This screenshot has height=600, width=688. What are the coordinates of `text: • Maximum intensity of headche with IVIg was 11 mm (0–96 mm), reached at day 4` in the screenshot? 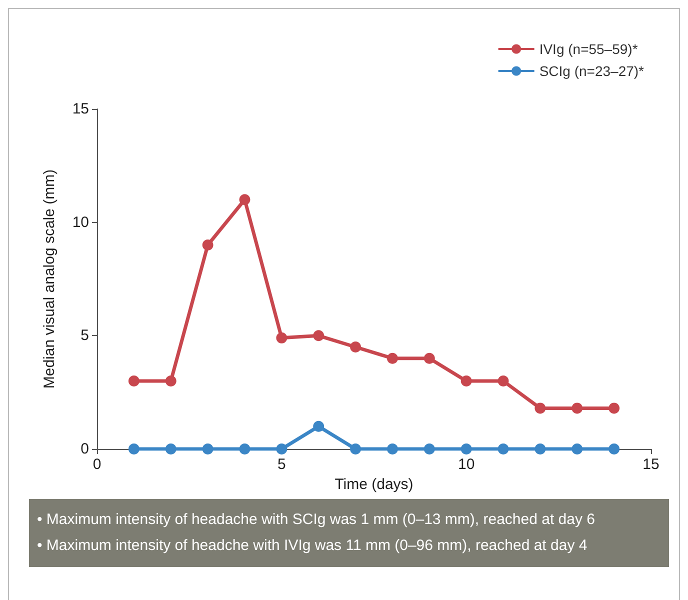 It's located at (312, 546).